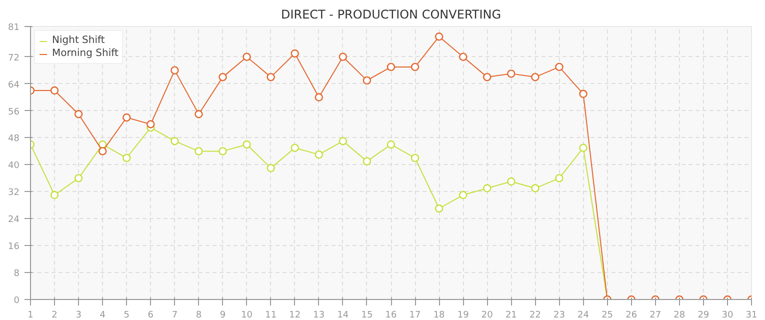 This screenshot has height=320, width=765. What do you see at coordinates (14, 166) in the screenshot?
I see `y-tick-label: 40` at bounding box center [14, 166].